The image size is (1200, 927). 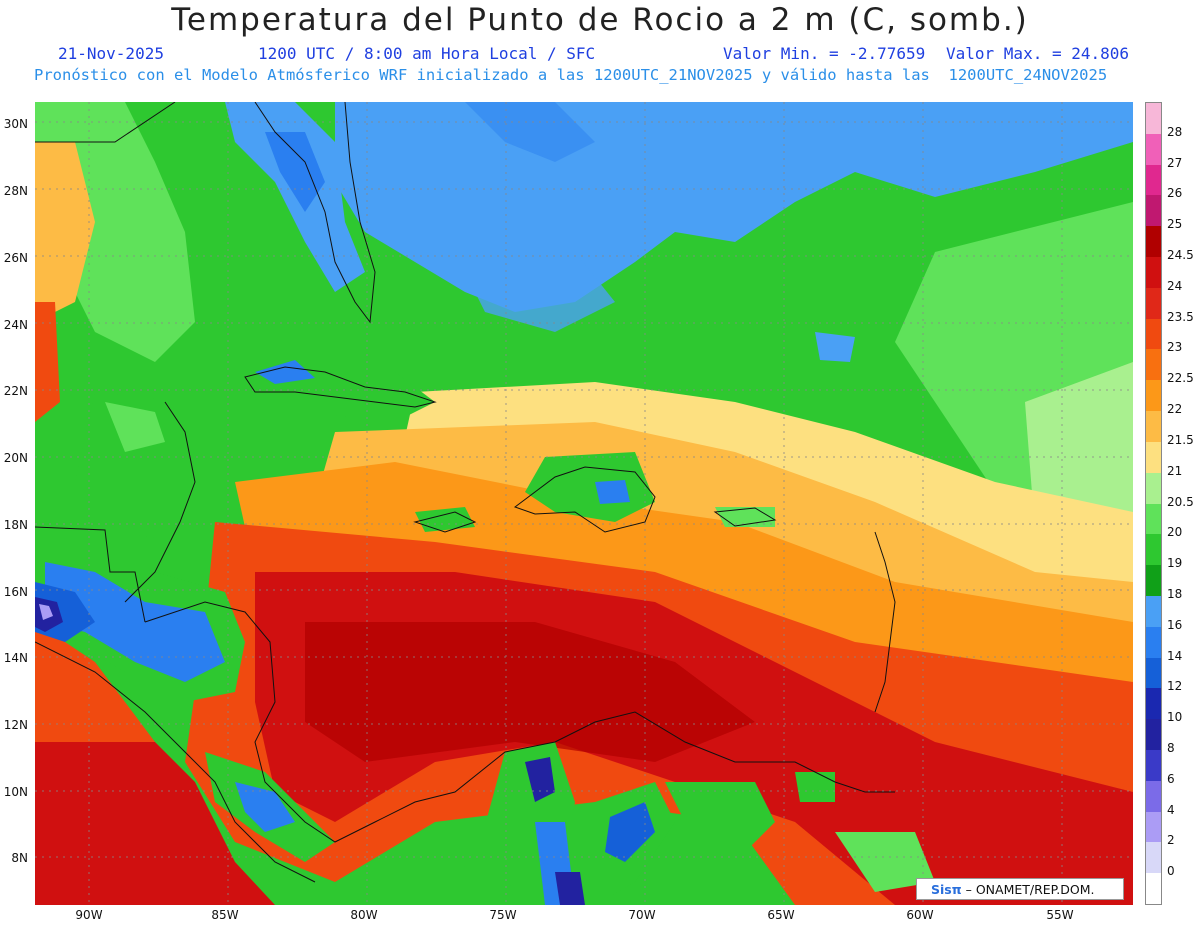 What do you see at coordinates (427, 53) in the screenshot?
I see `time-info: 1200 UTC / 8:00 am Hora Local / SFC` at bounding box center [427, 53].